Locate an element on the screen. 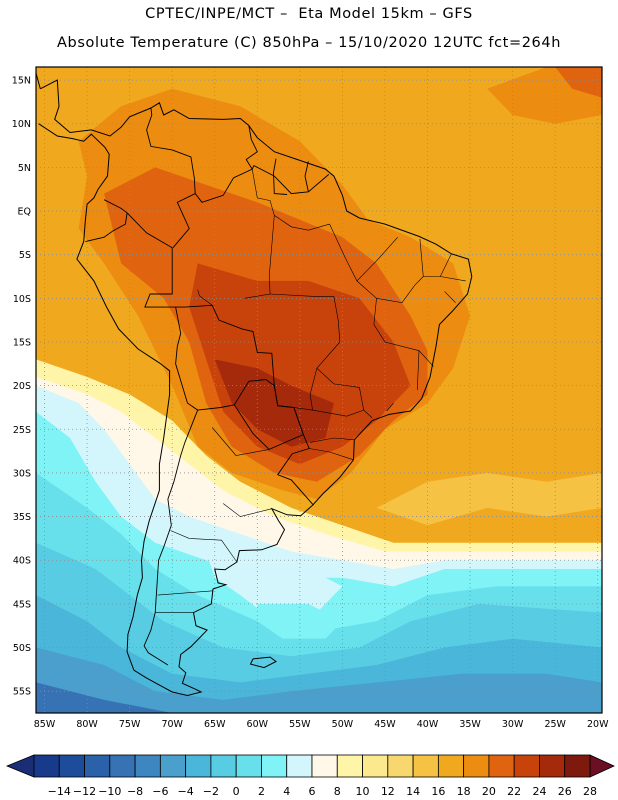 This screenshot has height=800, width=618. colorbar-label: −2 is located at coordinates (211, 791).